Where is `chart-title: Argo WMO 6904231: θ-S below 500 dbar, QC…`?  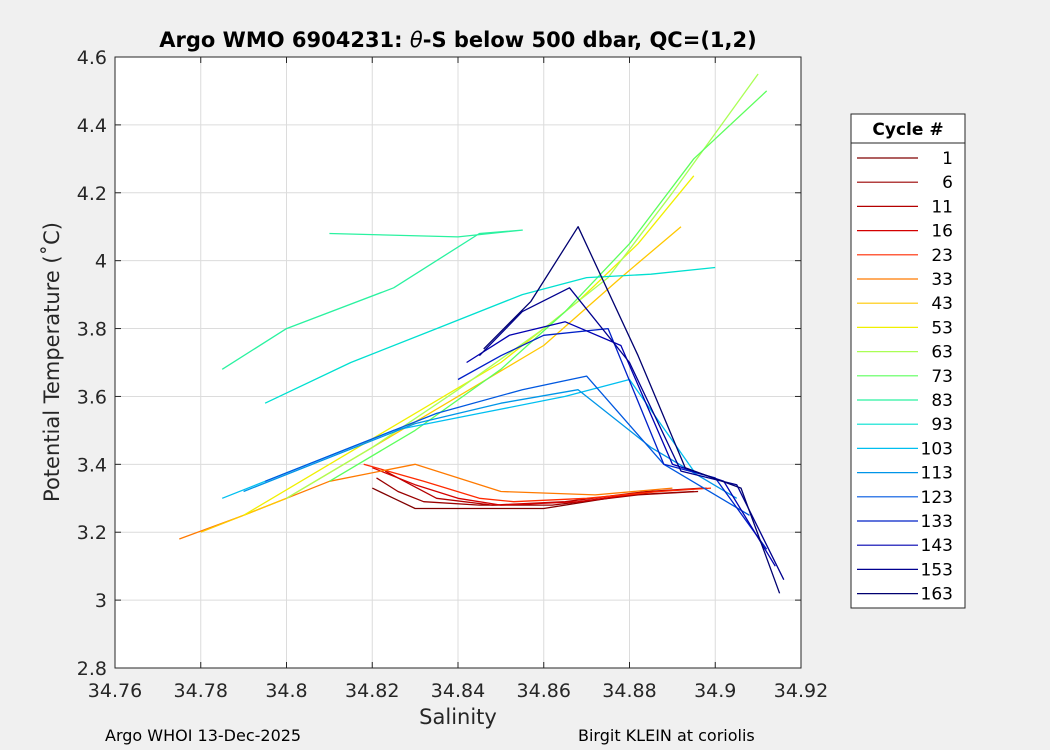 chart-title: Argo WMO 6904231: θ-S below 500 dbar, QC… is located at coordinates (457, 40).